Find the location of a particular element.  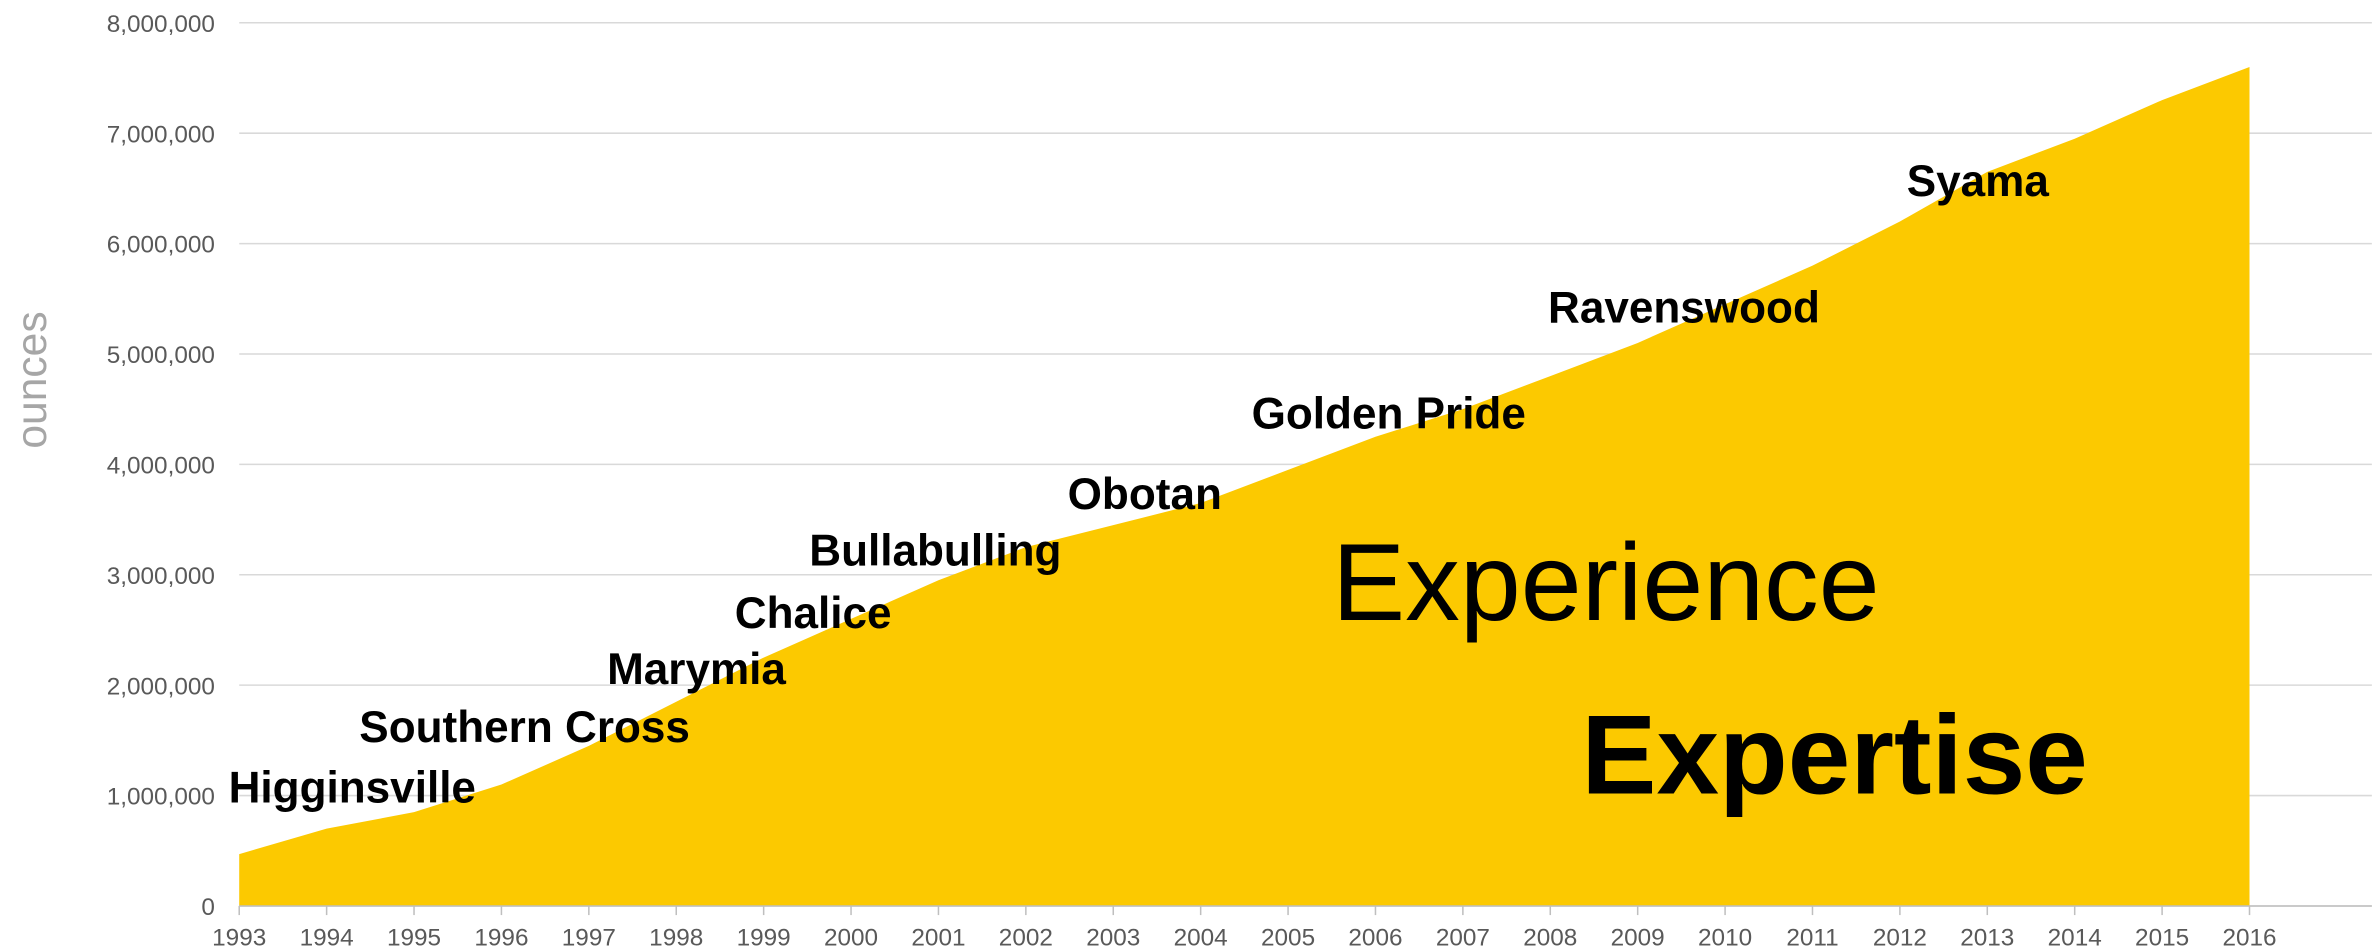

x-tick-label: 2004 is located at coordinates (1201, 935).